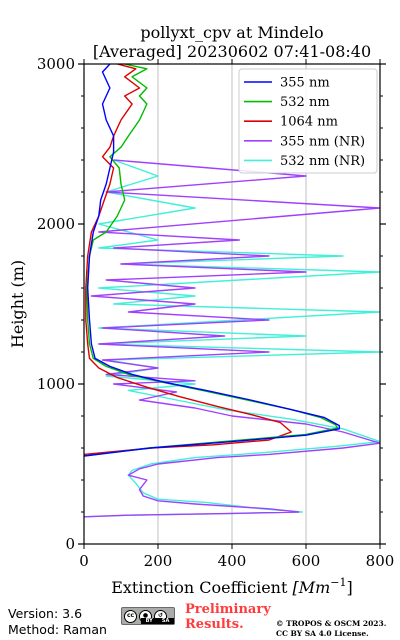 The height and width of the screenshot is (640, 400). Describe the element at coordinates (232, 51) in the screenshot. I see `chart-title-line-2: [Averaged] 20230602 07:41-08:40` at that location.